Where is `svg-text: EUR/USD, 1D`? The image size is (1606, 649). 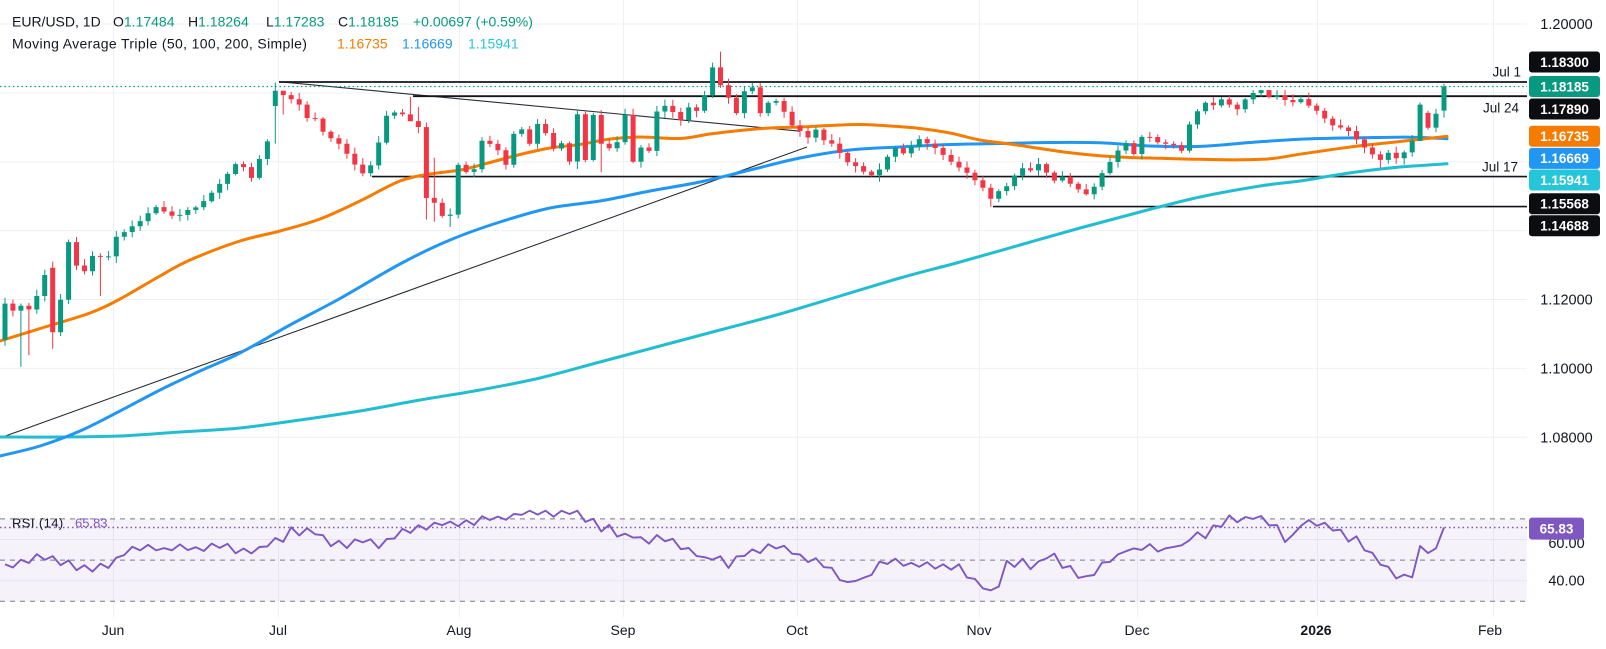 svg-text: EUR/USD, 1D is located at coordinates (56, 22).